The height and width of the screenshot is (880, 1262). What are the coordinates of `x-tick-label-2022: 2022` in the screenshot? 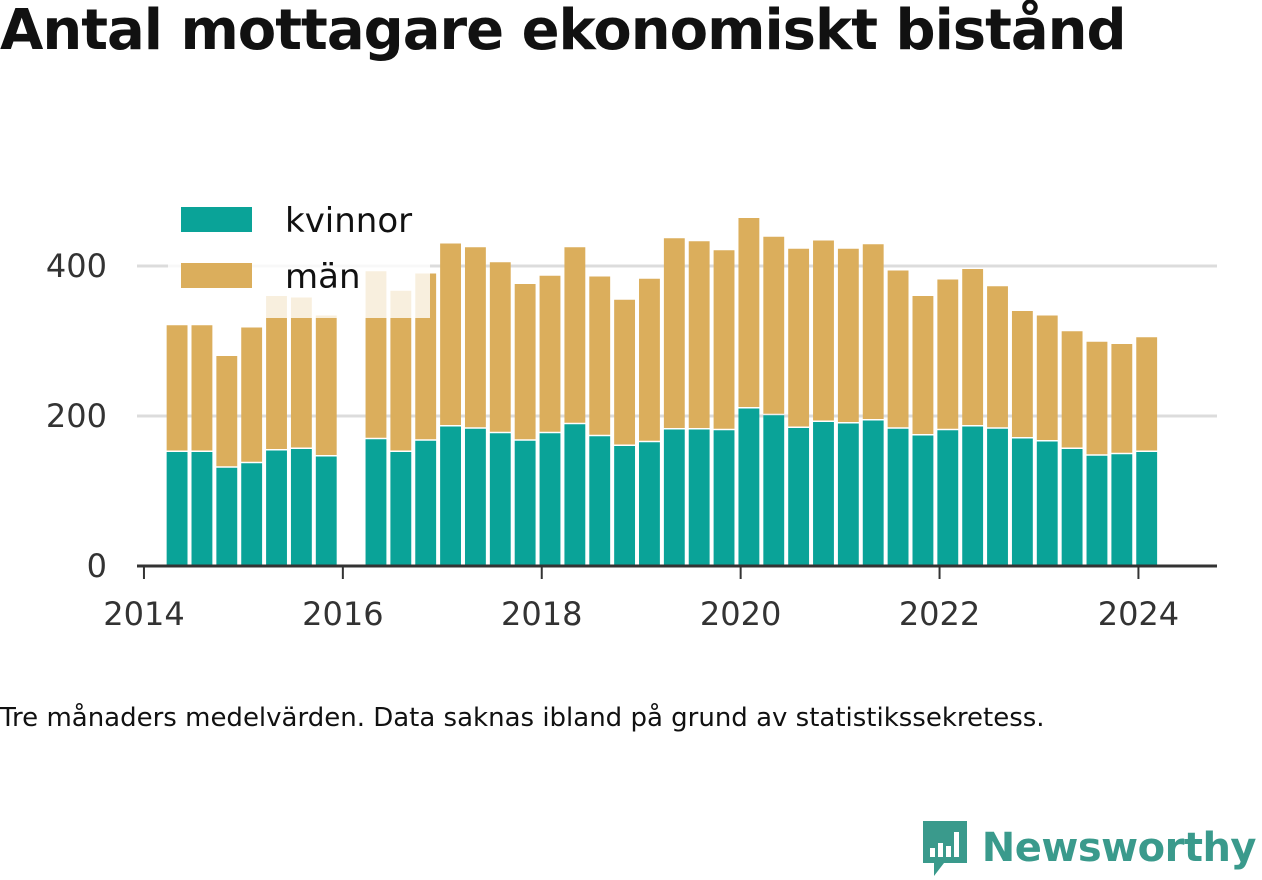 It's located at (939, 614).